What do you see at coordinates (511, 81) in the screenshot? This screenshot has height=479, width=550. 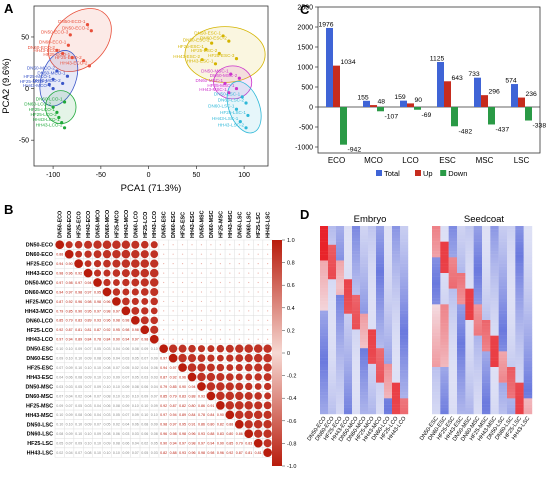 I see `bar-value-label: 574` at bounding box center [511, 81].